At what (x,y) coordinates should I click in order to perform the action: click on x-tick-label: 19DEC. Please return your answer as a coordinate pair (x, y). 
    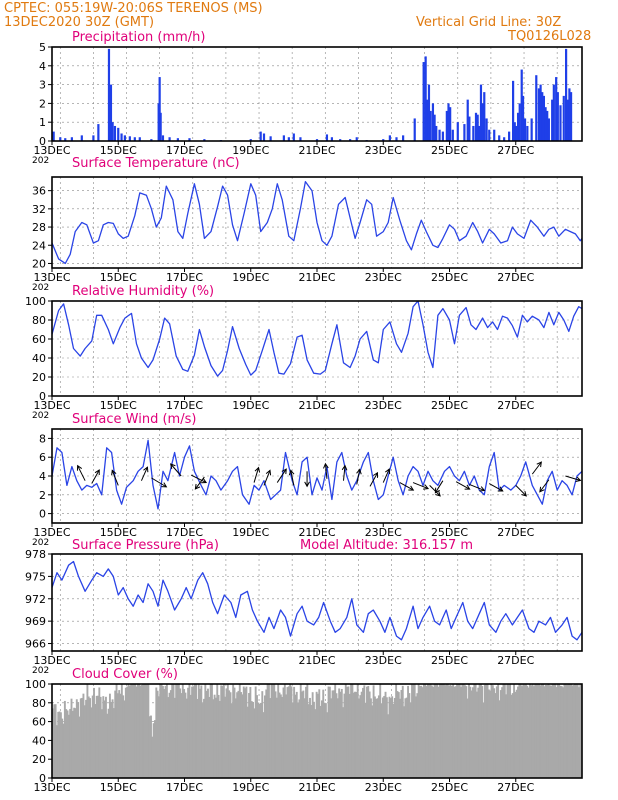
    Looking at the image, I should click on (250, 660).